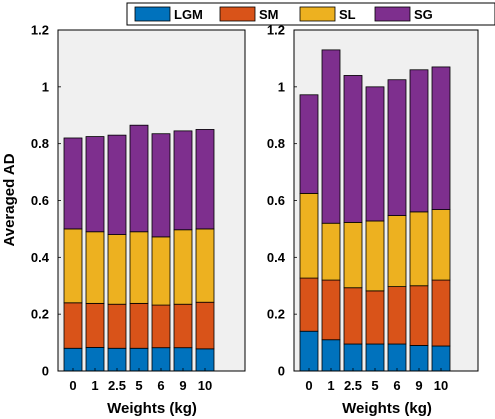 This screenshot has height=419, width=495. Describe the element at coordinates (423, 14) in the screenshot. I see `legend-label-sg: SG` at that location.